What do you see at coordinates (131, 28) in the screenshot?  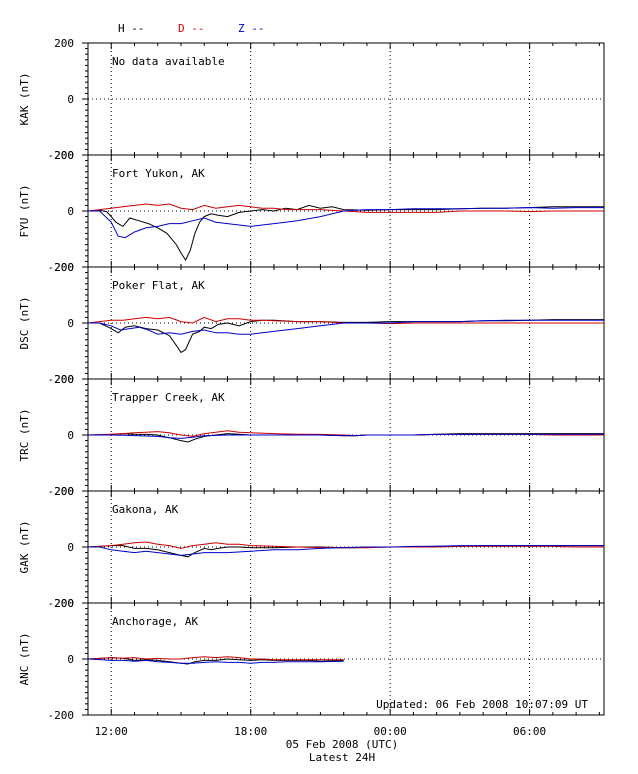 I see `legend-h-label: H --` at bounding box center [131, 28].